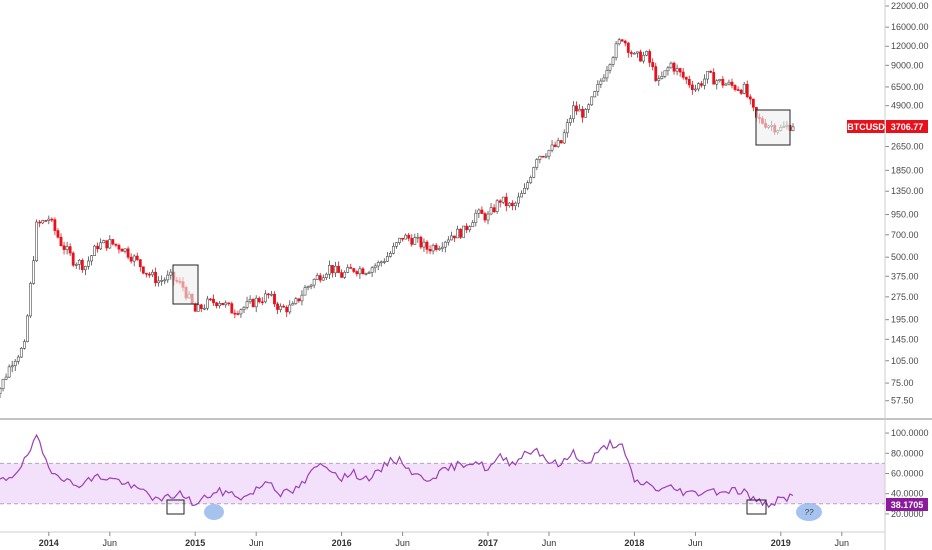 Image resolution: width=932 pixels, height=550 pixels. I want to click on price-tick-label: 375.00, so click(905, 276).